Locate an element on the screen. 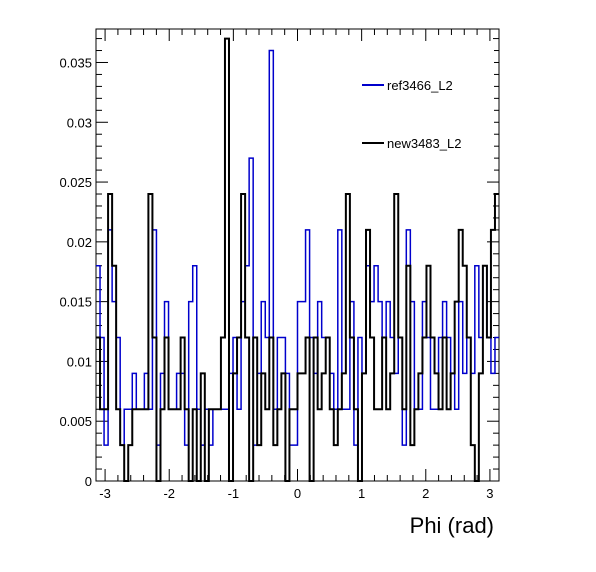 Image resolution: width=596 pixels, height=572 pixels. y-tick-label: 0.03 is located at coordinates (79, 122).